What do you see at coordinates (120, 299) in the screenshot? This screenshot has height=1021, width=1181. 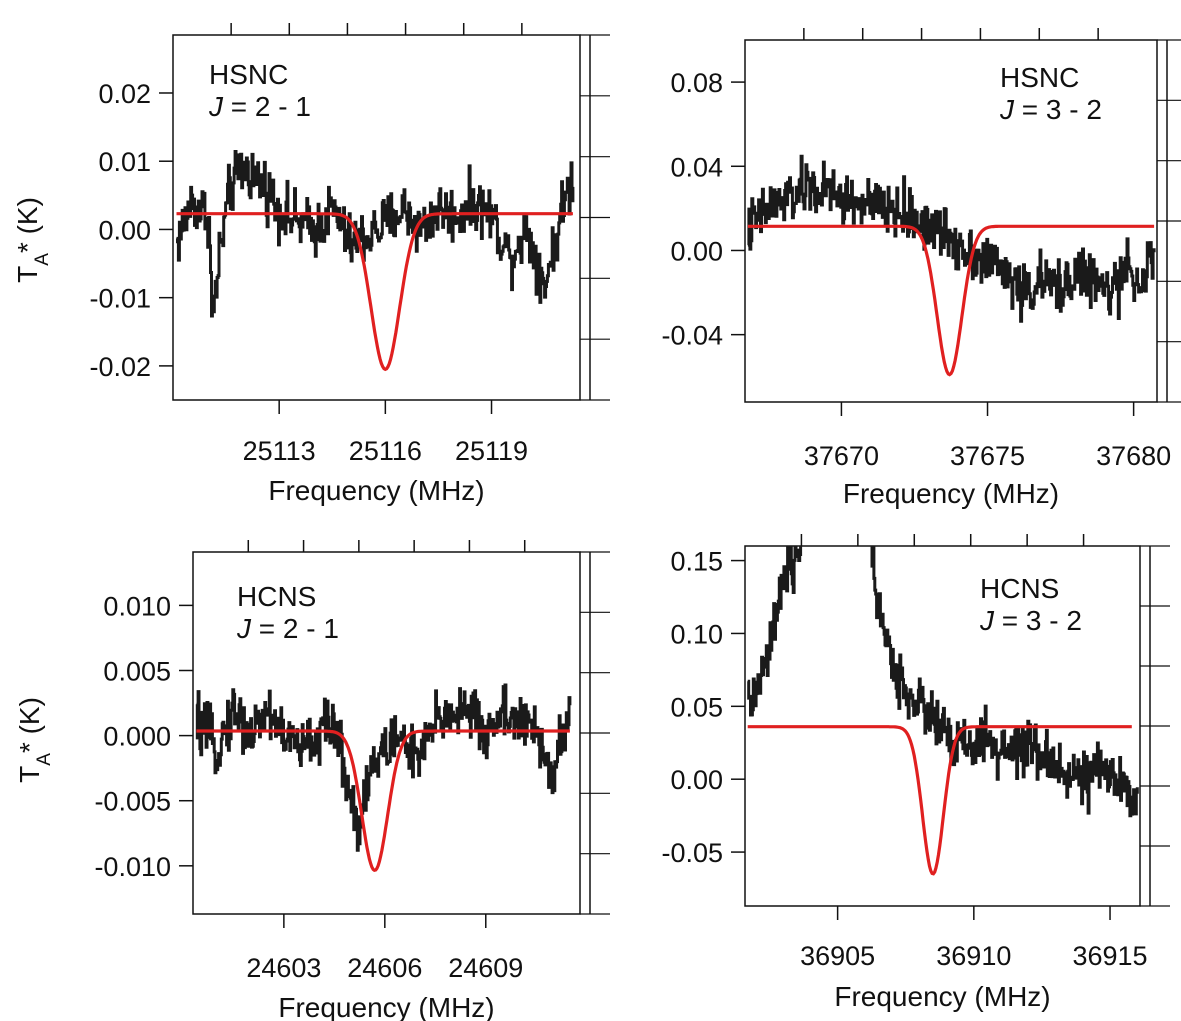 I see `y-tick-label: -0.01` at bounding box center [120, 299].